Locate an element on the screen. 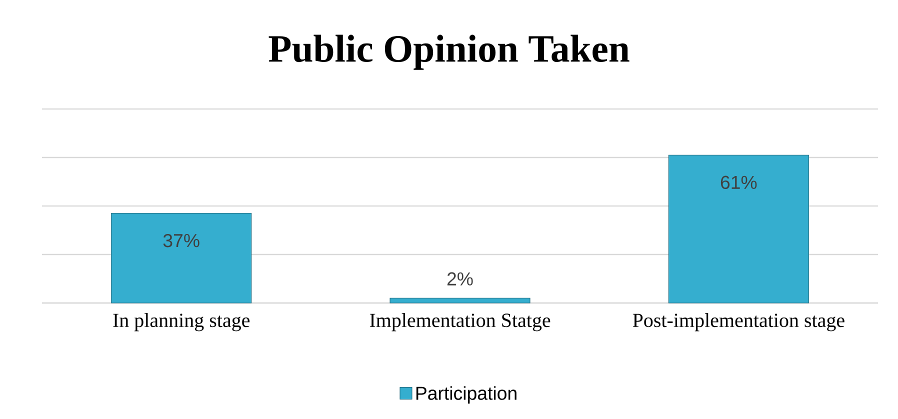 Image resolution: width=898 pixels, height=419 pixels. chart-title: Public Opinion Taken is located at coordinates (449, 52).